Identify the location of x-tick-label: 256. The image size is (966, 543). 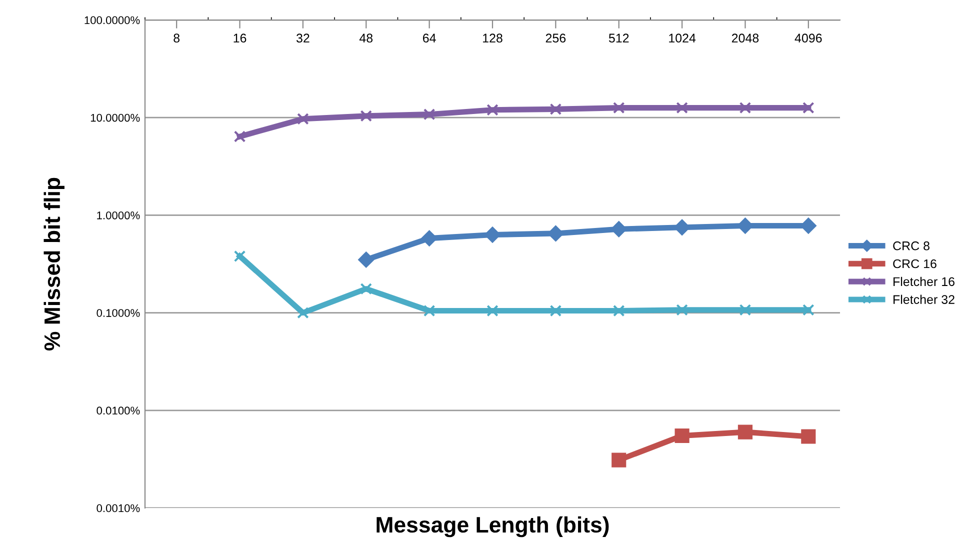
(556, 38).